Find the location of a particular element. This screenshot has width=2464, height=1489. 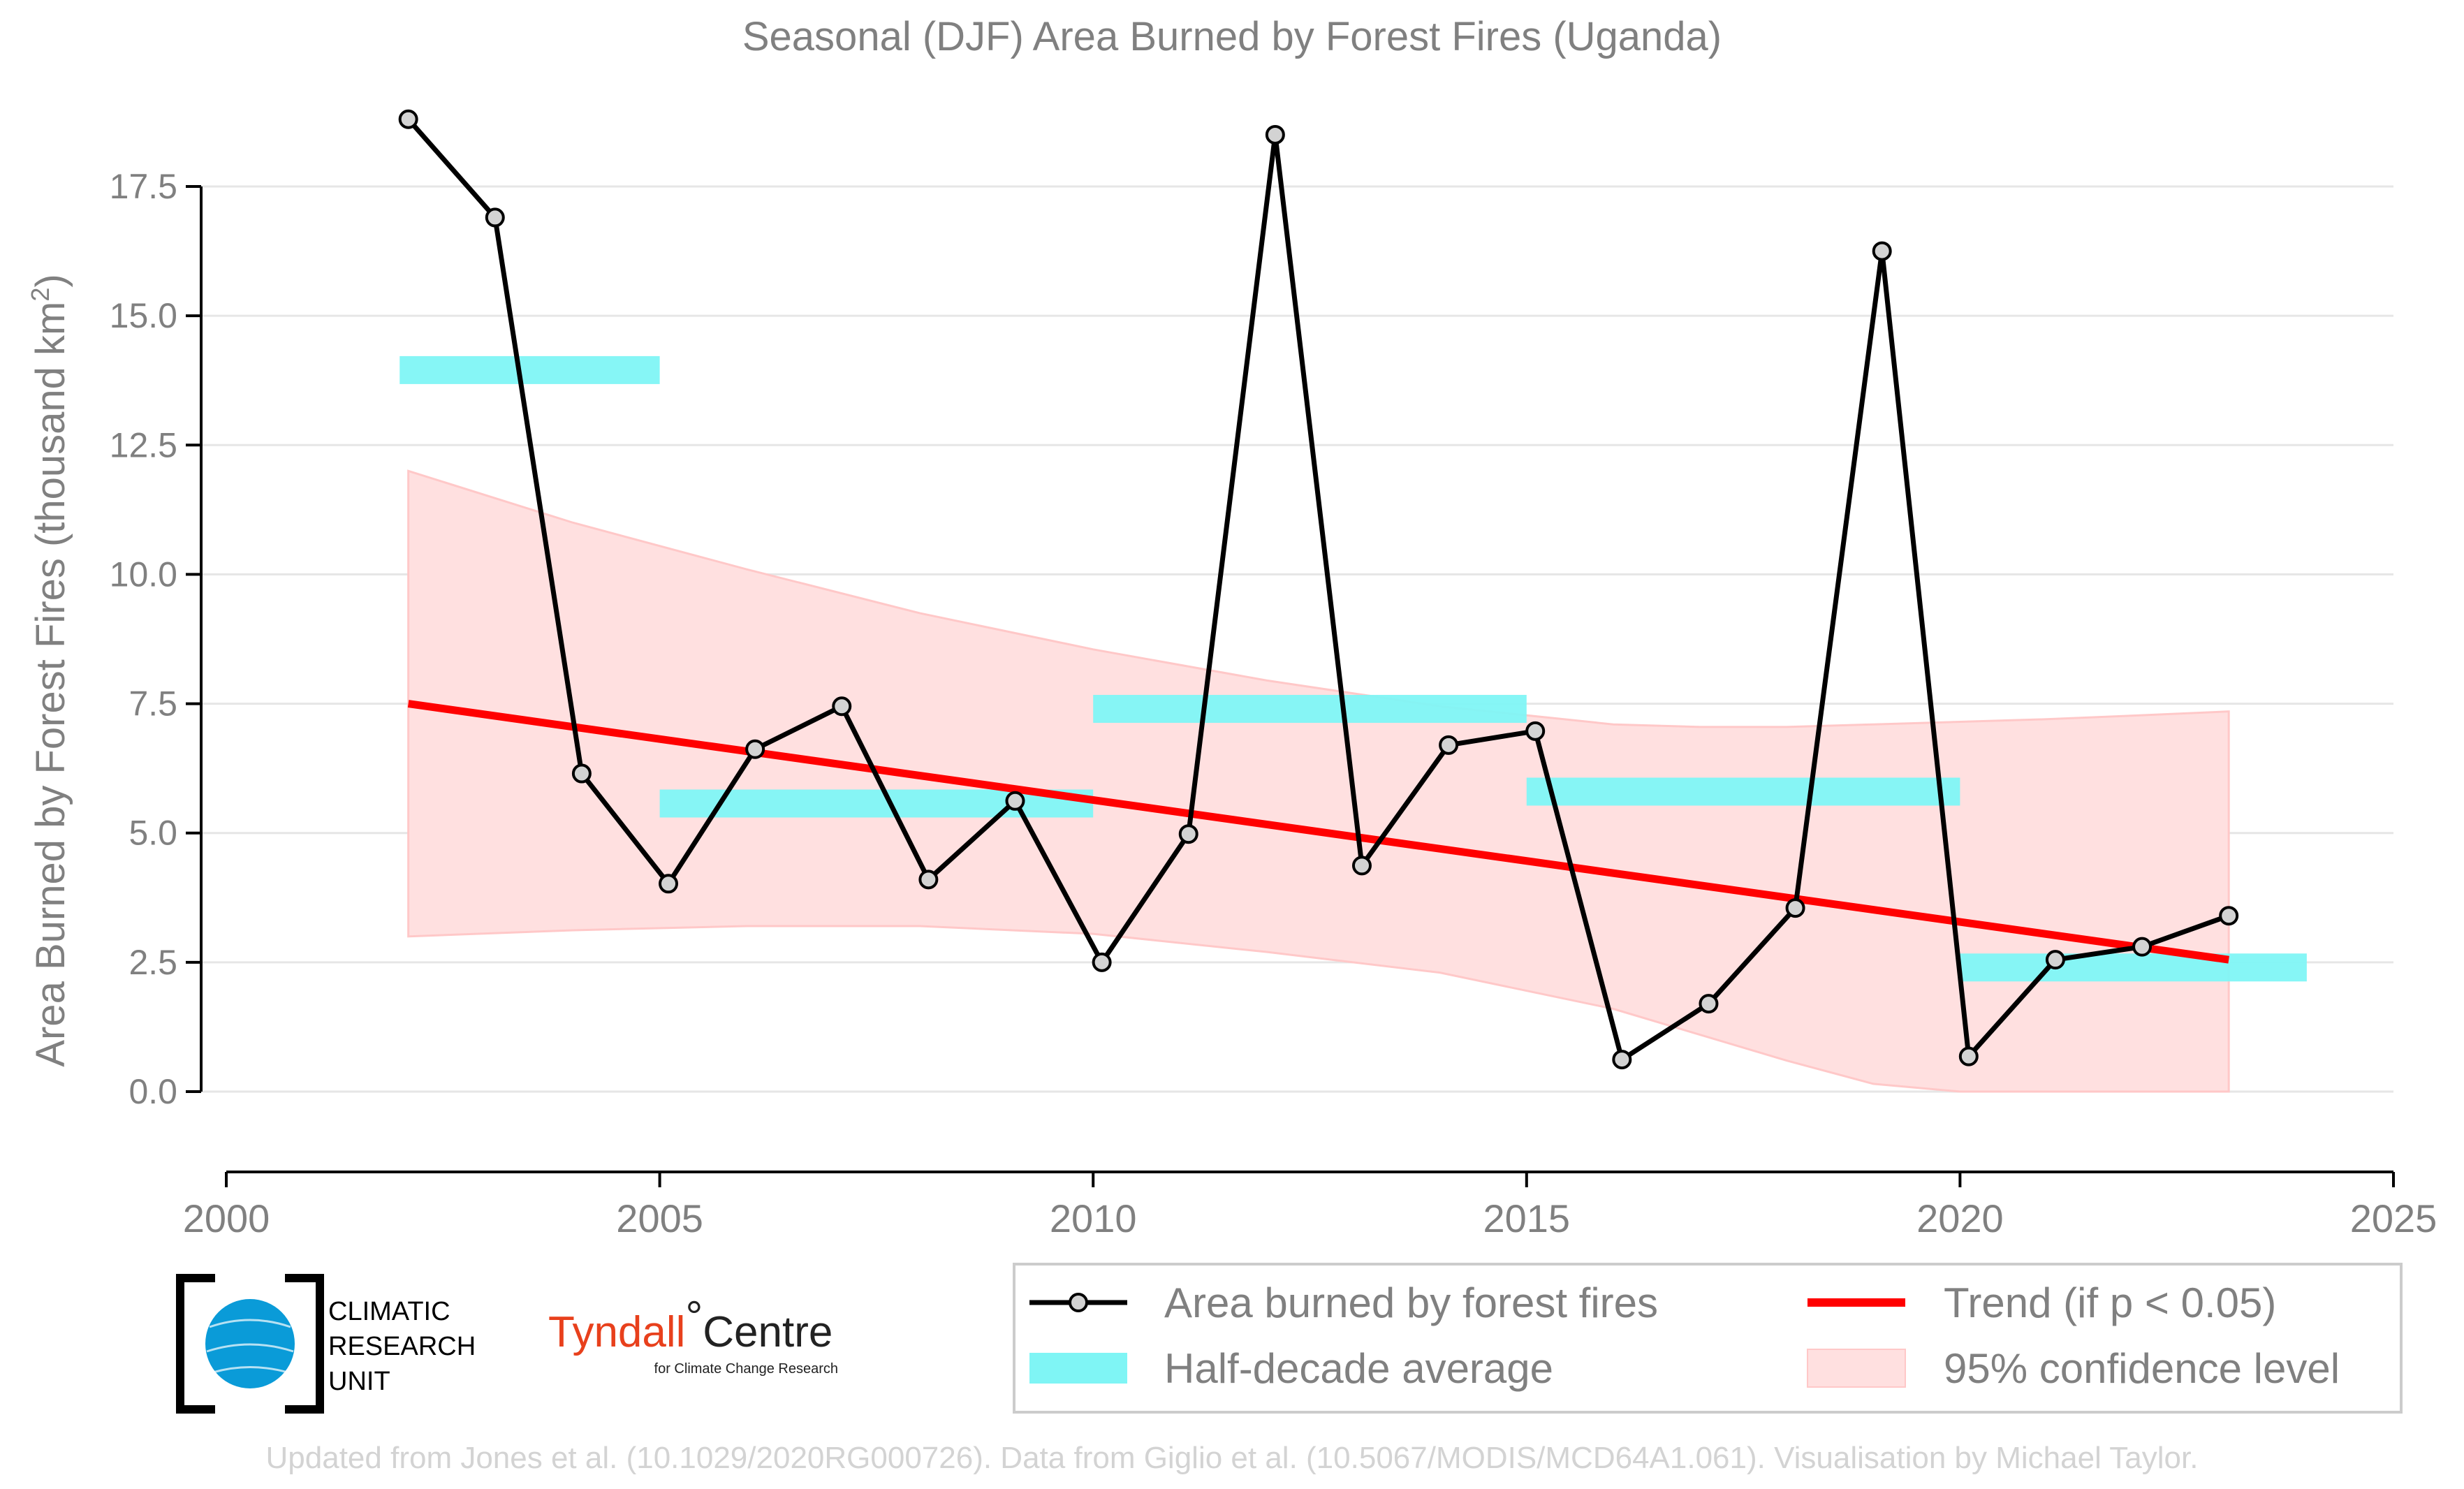

legend-label-half-decade: Half-decade average is located at coordinates (1358, 1368).